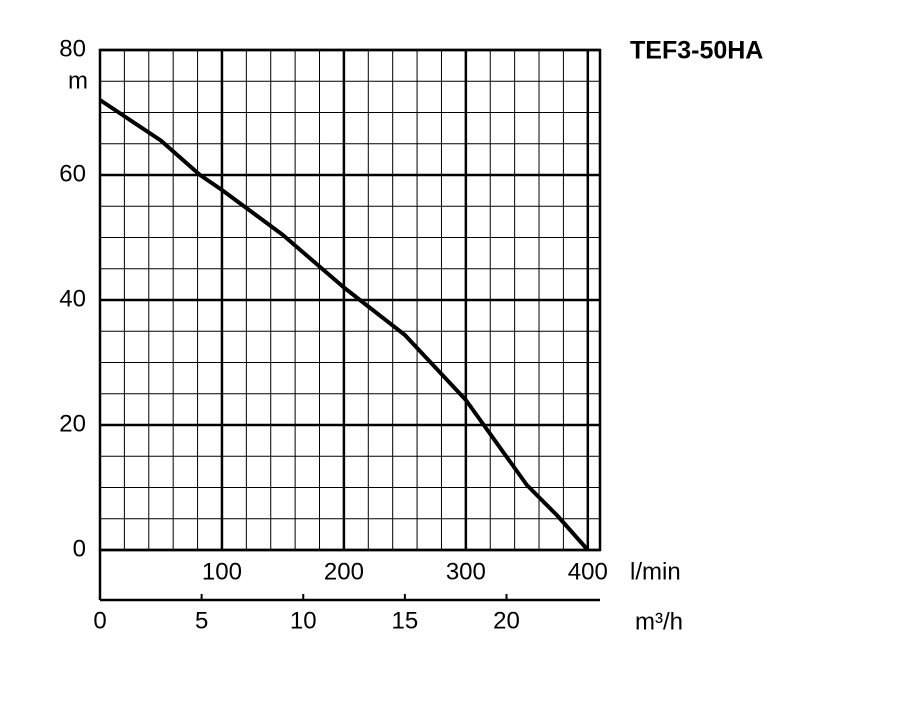  What do you see at coordinates (466, 571) in the screenshot?
I see `x-tick-label: 300` at bounding box center [466, 571].